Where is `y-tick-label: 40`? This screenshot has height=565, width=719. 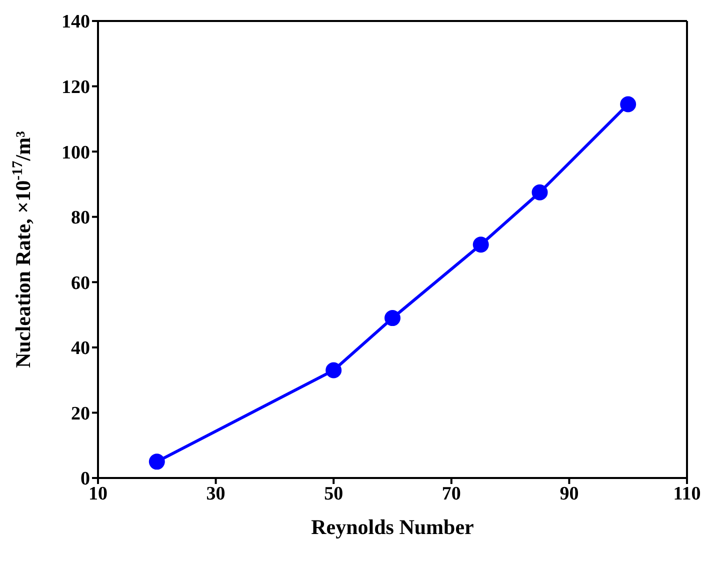 y-tick-label: 40 is located at coordinates (80, 349).